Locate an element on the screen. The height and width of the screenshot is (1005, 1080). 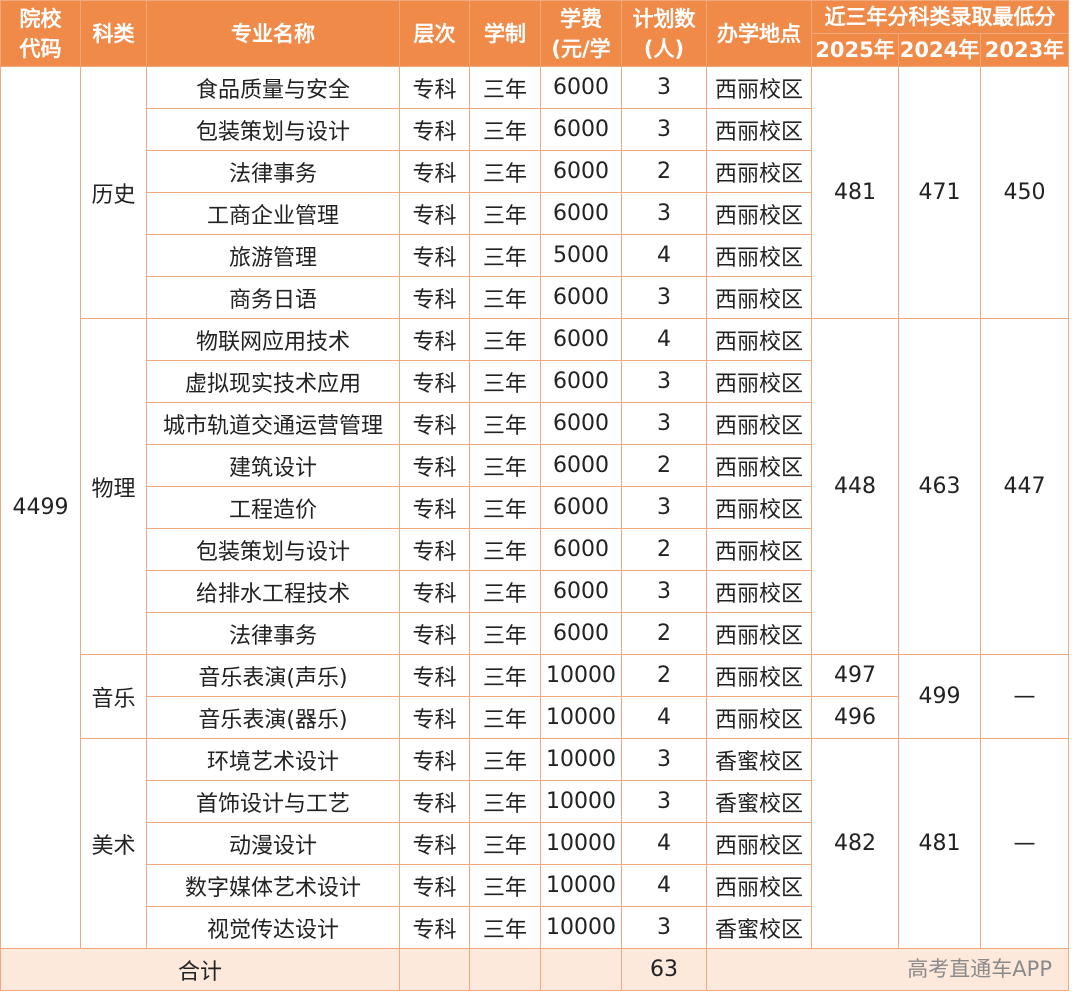
header-cell: 办学地点 is located at coordinates (759, 33).